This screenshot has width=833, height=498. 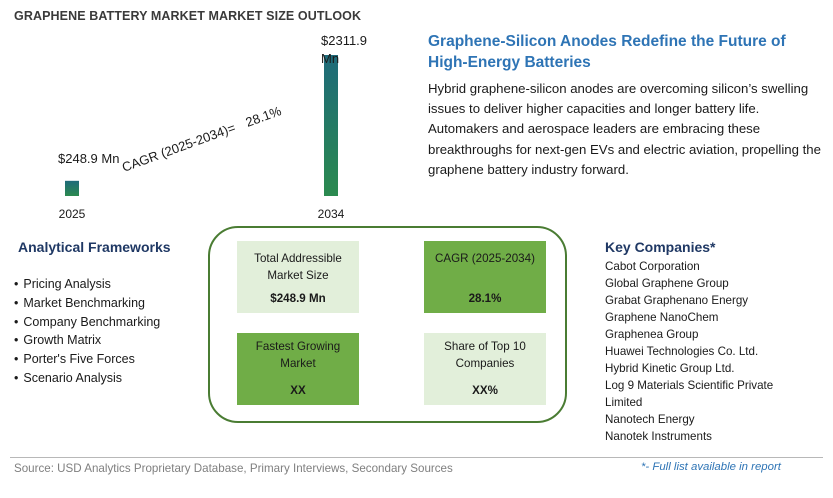 I want to click on metric-label: CAGR (2025-2034), so click(x=485, y=258).